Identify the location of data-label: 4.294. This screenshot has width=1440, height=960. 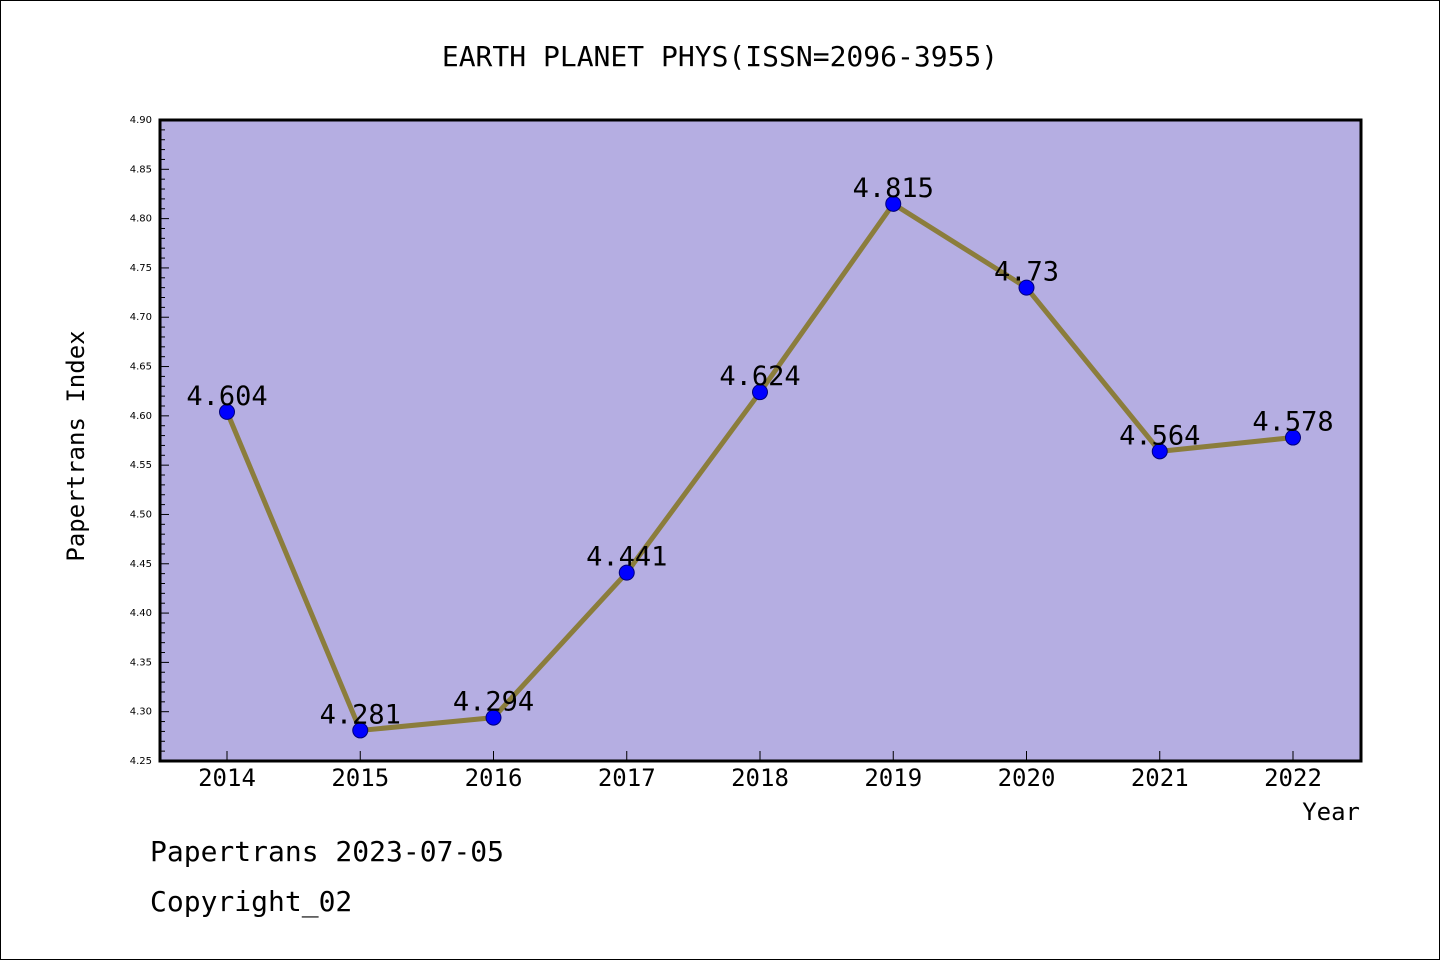
(493, 702).